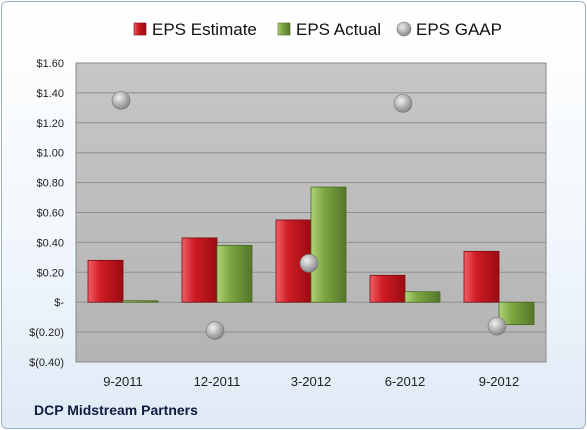 This screenshot has width=587, height=430. Describe the element at coordinates (50, 154) in the screenshot. I see `y-tick-label: $1.00` at that location.